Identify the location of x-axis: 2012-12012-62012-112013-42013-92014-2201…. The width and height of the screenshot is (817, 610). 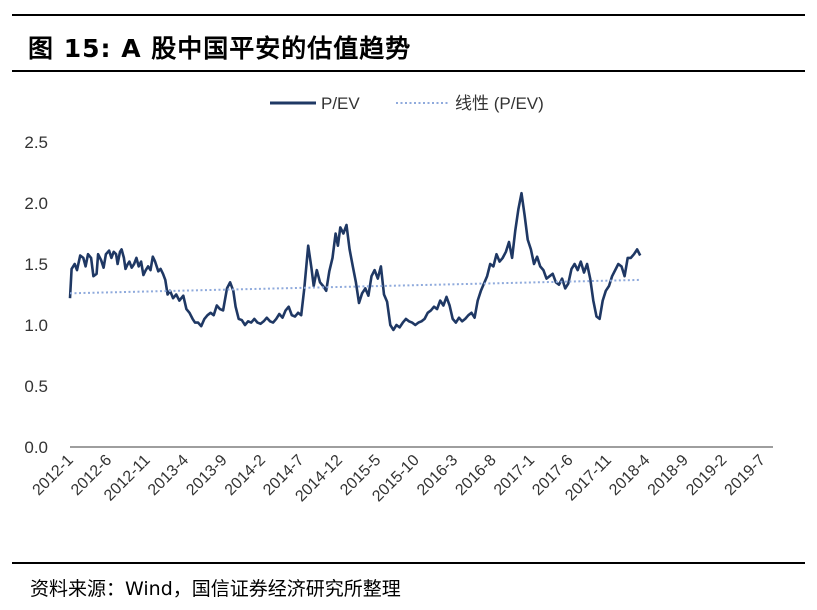
(401, 475).